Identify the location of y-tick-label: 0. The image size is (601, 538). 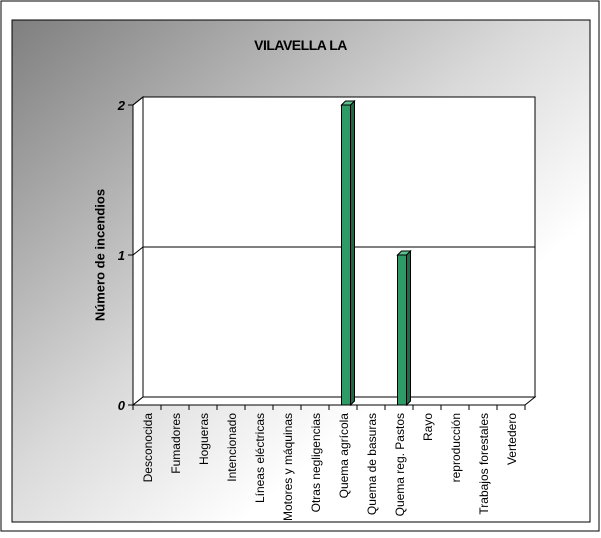
(122, 405).